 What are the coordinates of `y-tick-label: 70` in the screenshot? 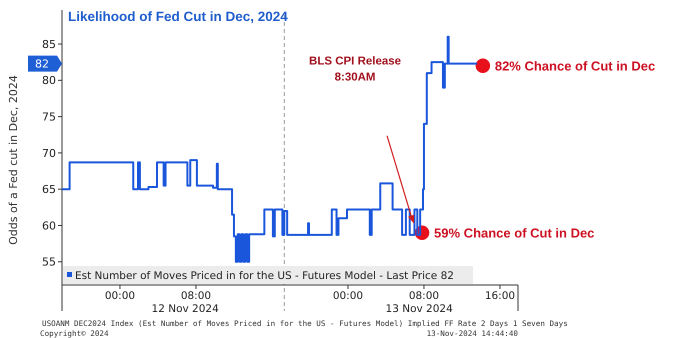 It's located at (49, 153).